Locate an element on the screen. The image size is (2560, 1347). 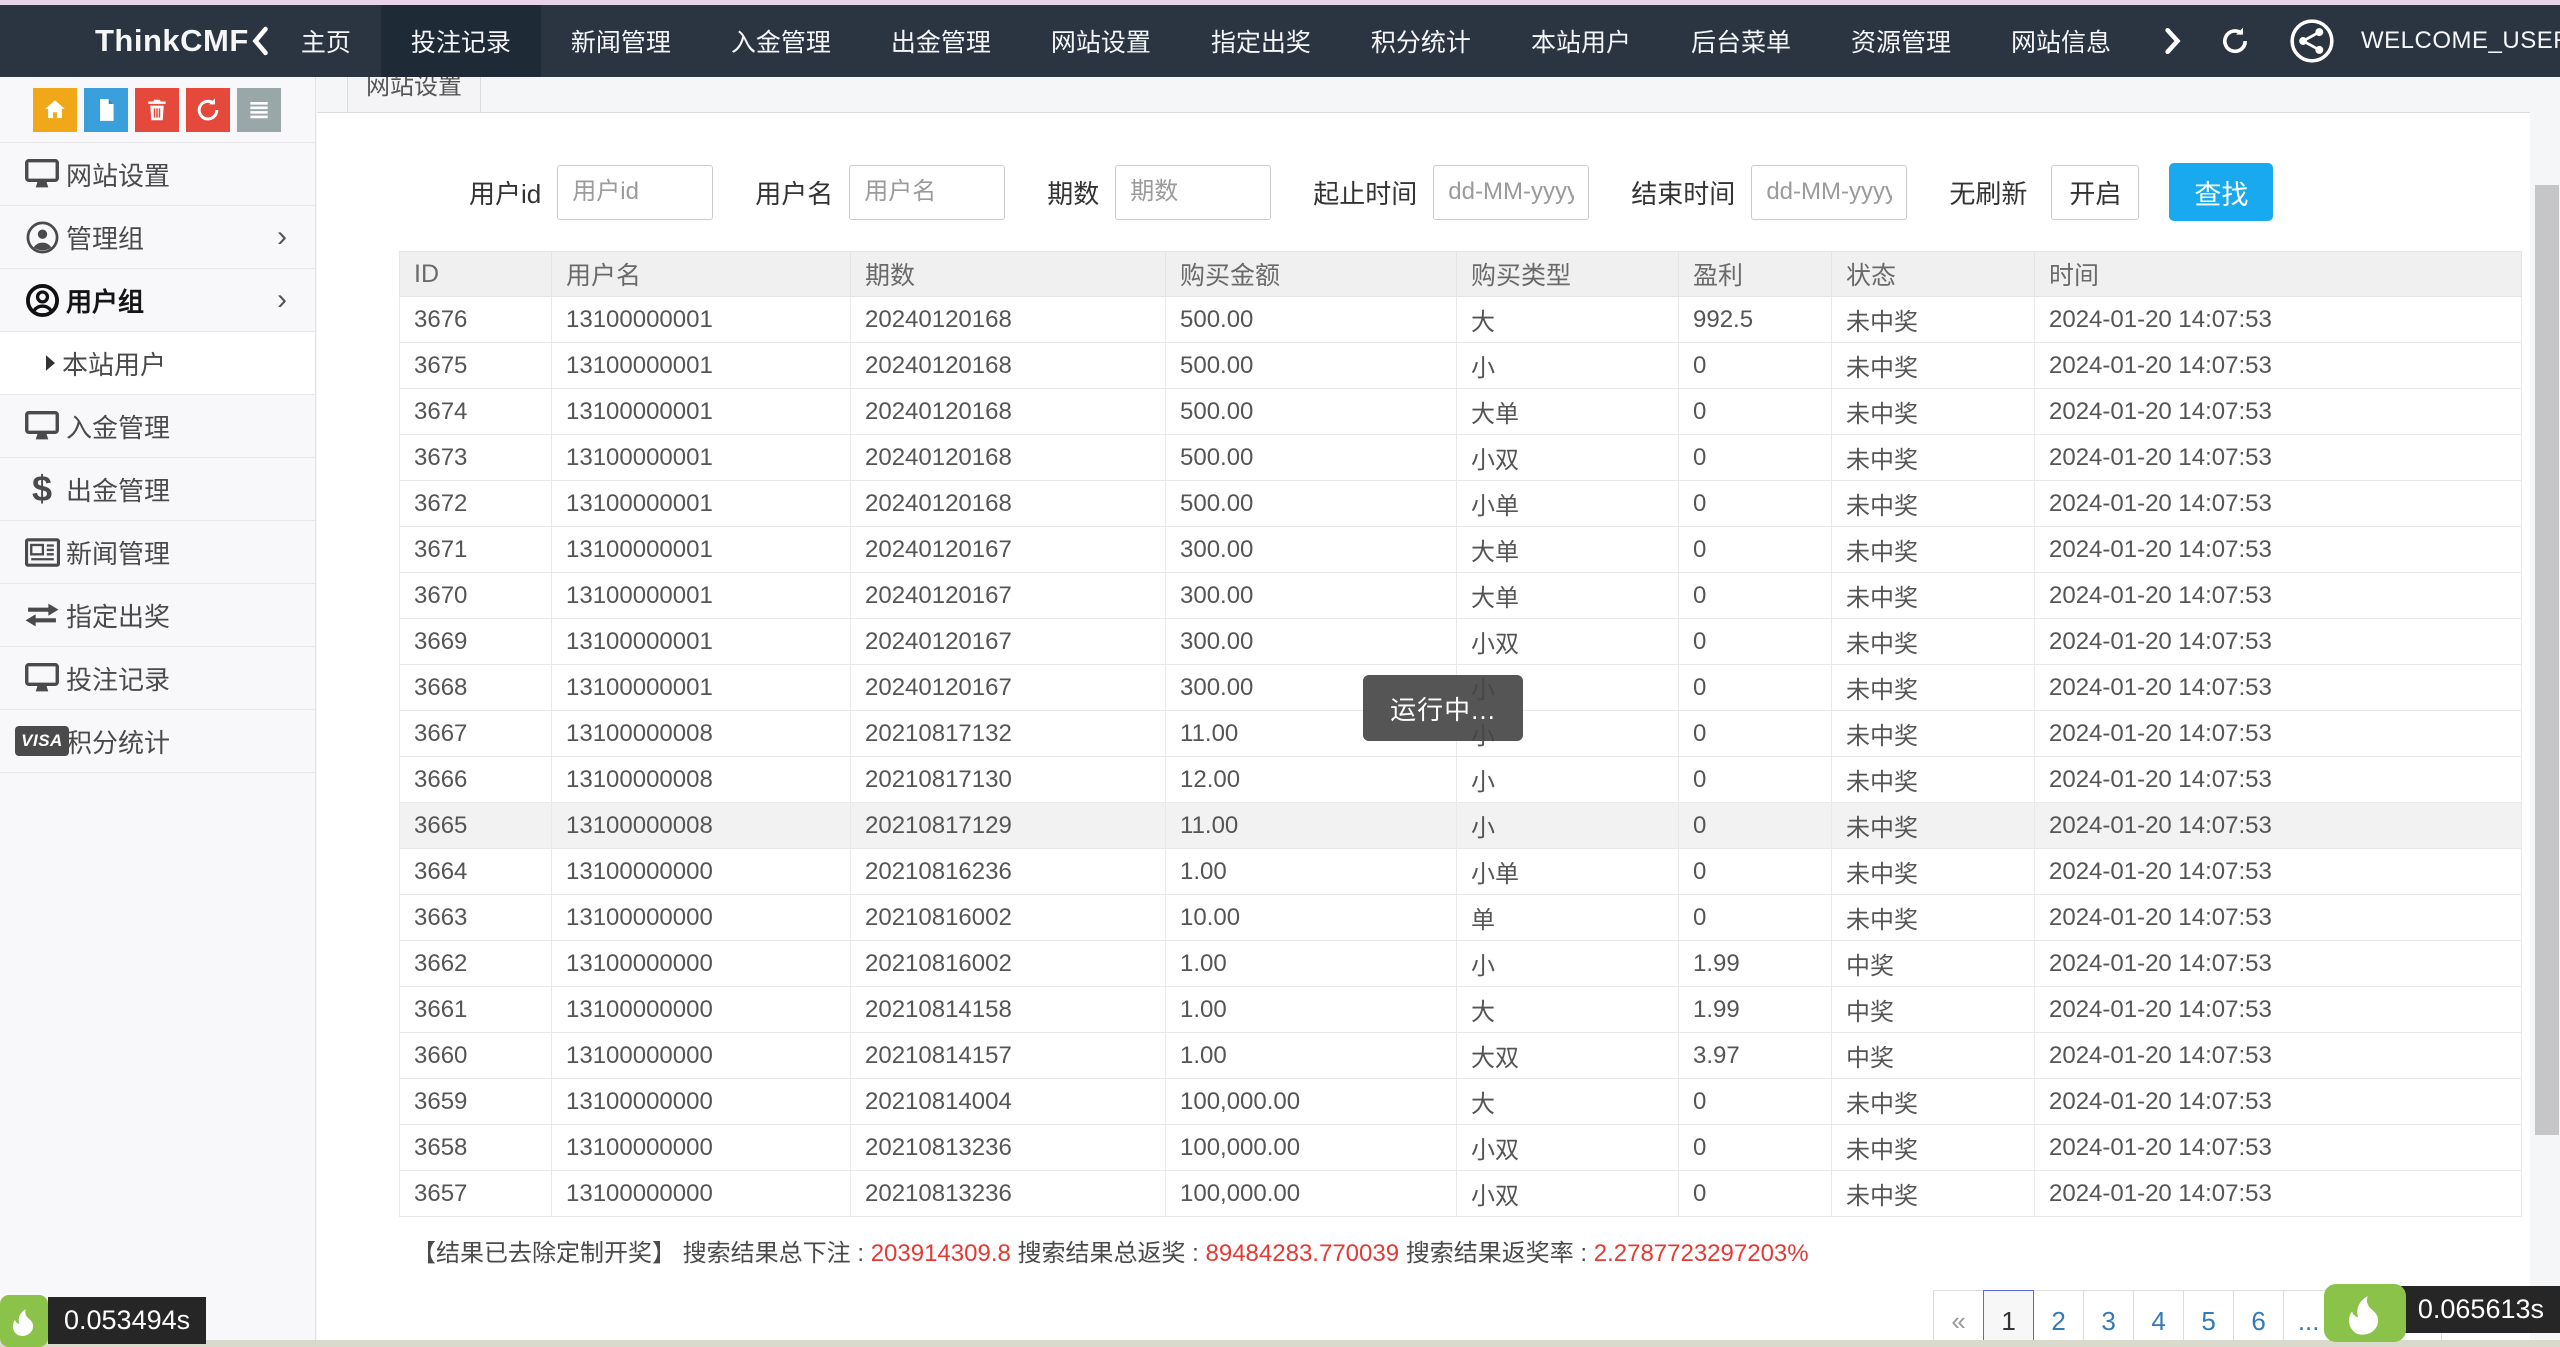
sidebar-item: $ 出金管理 › is located at coordinates (157, 489).